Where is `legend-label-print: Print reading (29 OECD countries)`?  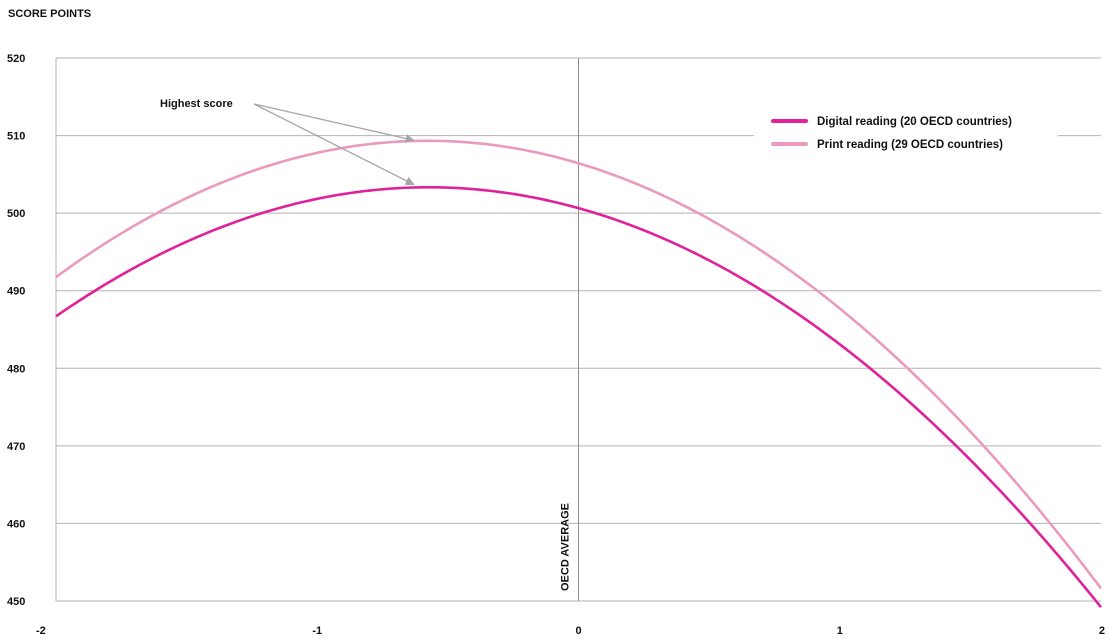 legend-label-print: Print reading (29 OECD countries) is located at coordinates (910, 145).